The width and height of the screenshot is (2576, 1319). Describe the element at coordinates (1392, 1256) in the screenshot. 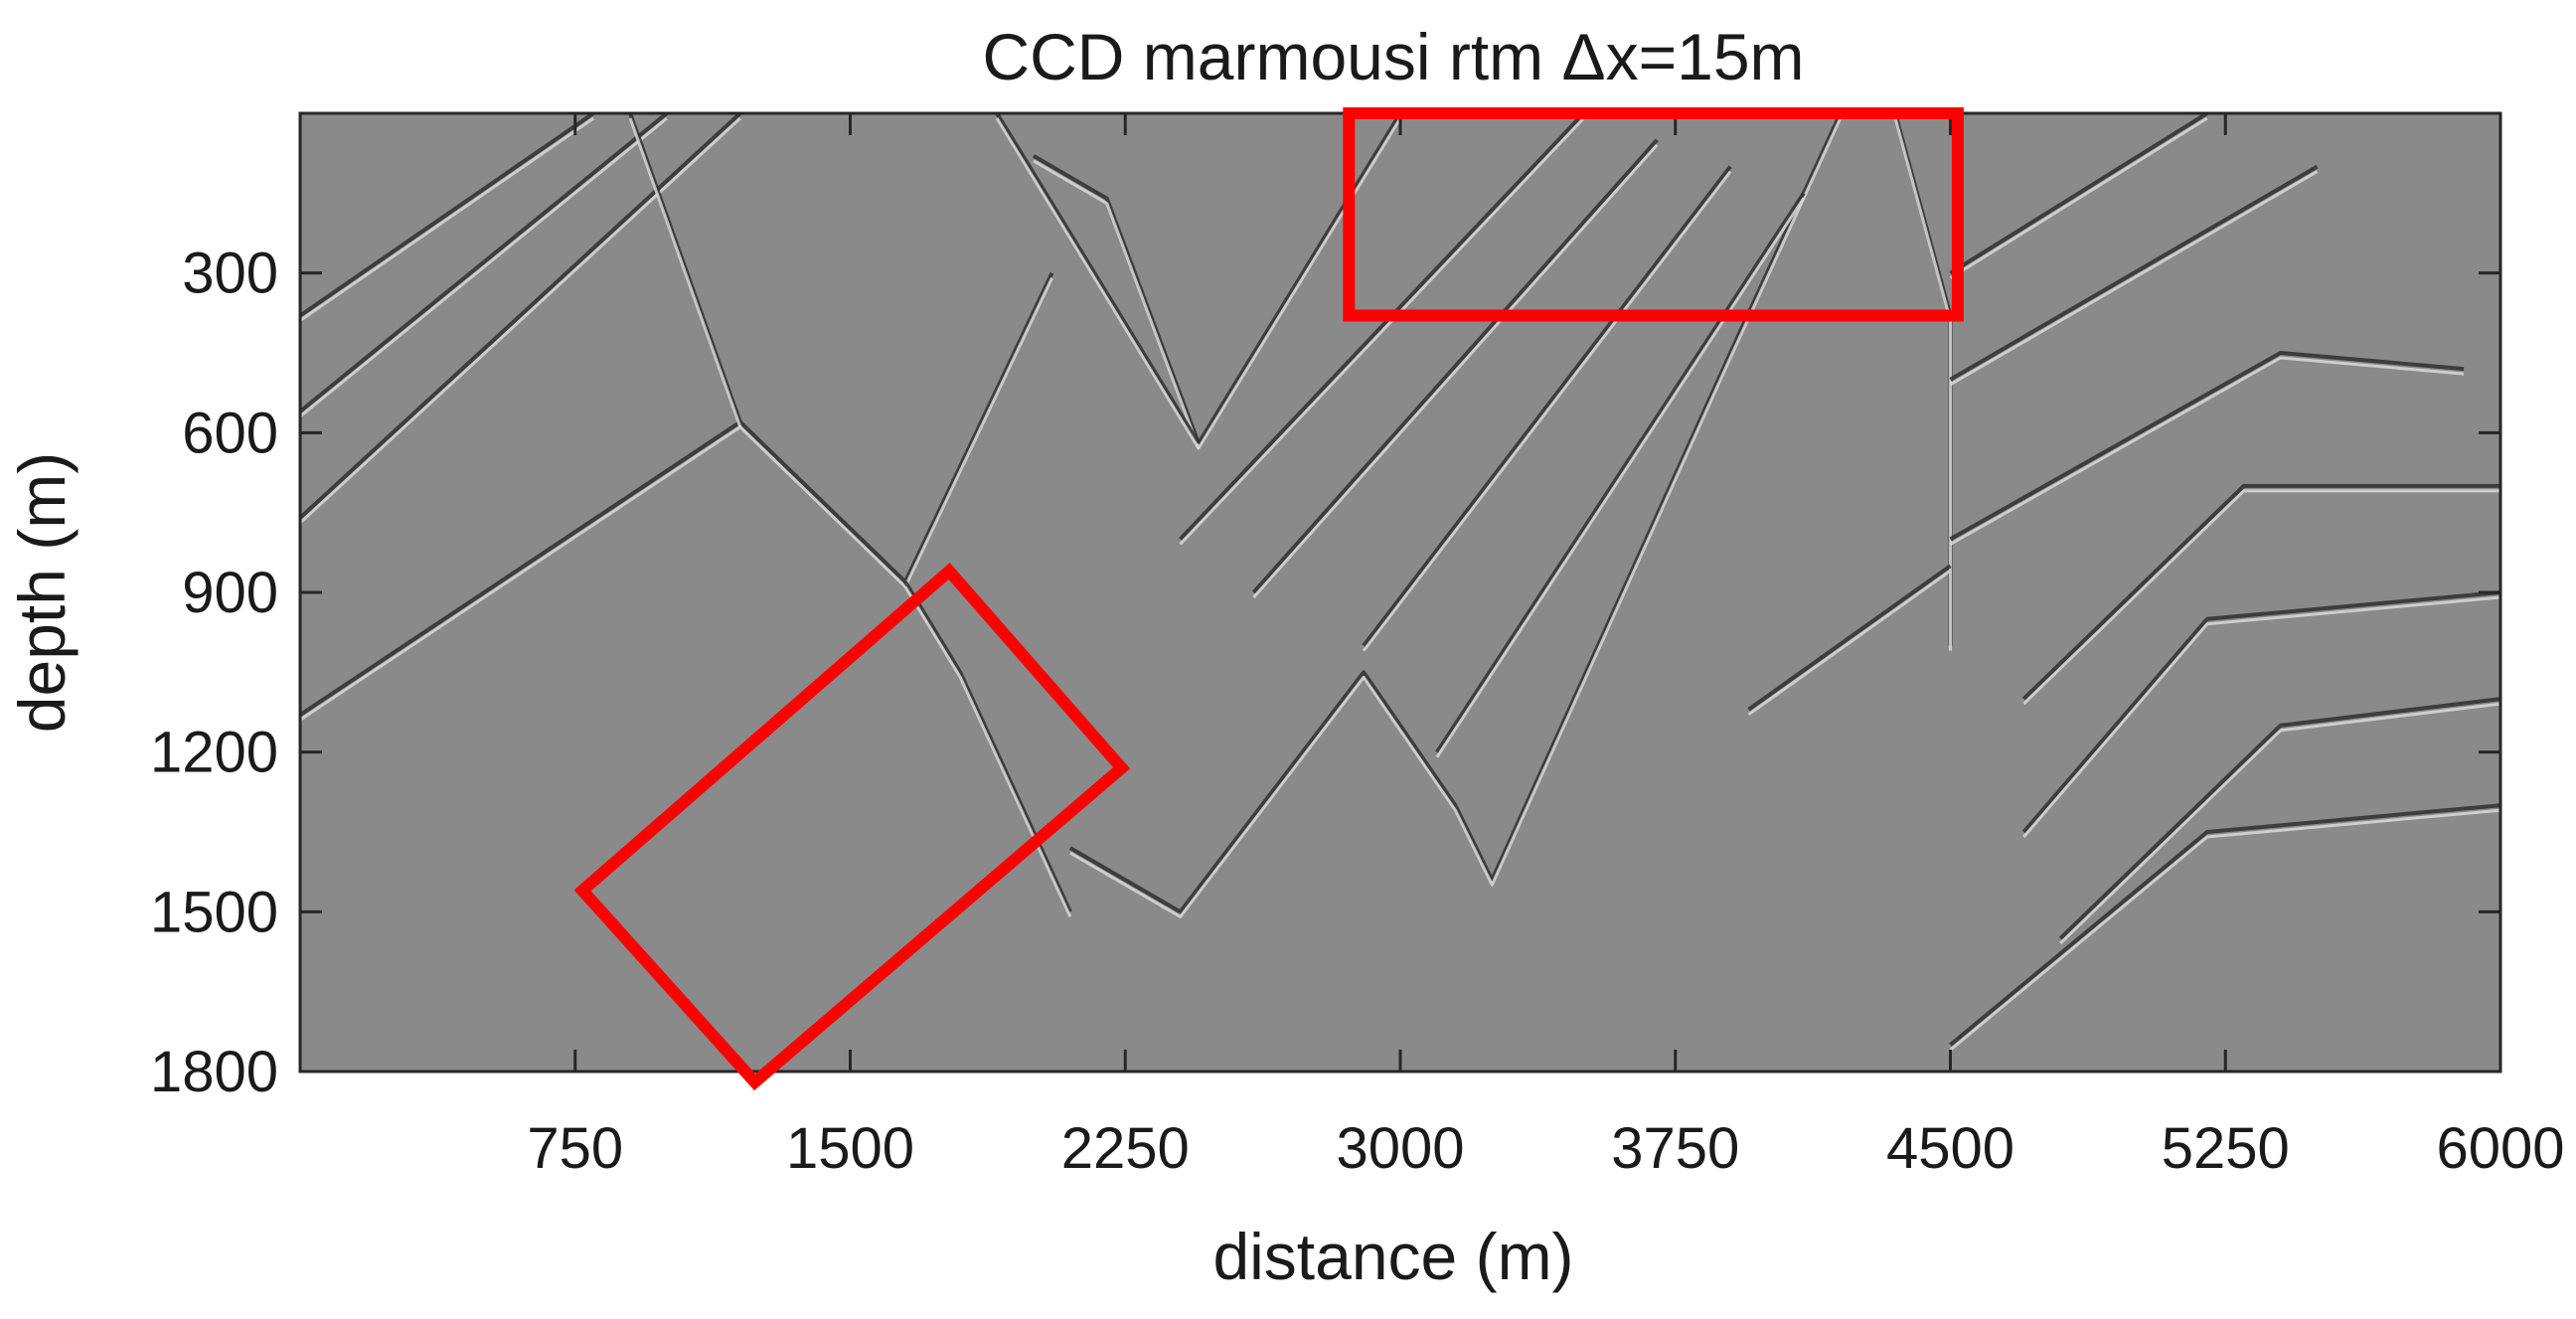

I see `x-axis-label: distance (m)` at that location.